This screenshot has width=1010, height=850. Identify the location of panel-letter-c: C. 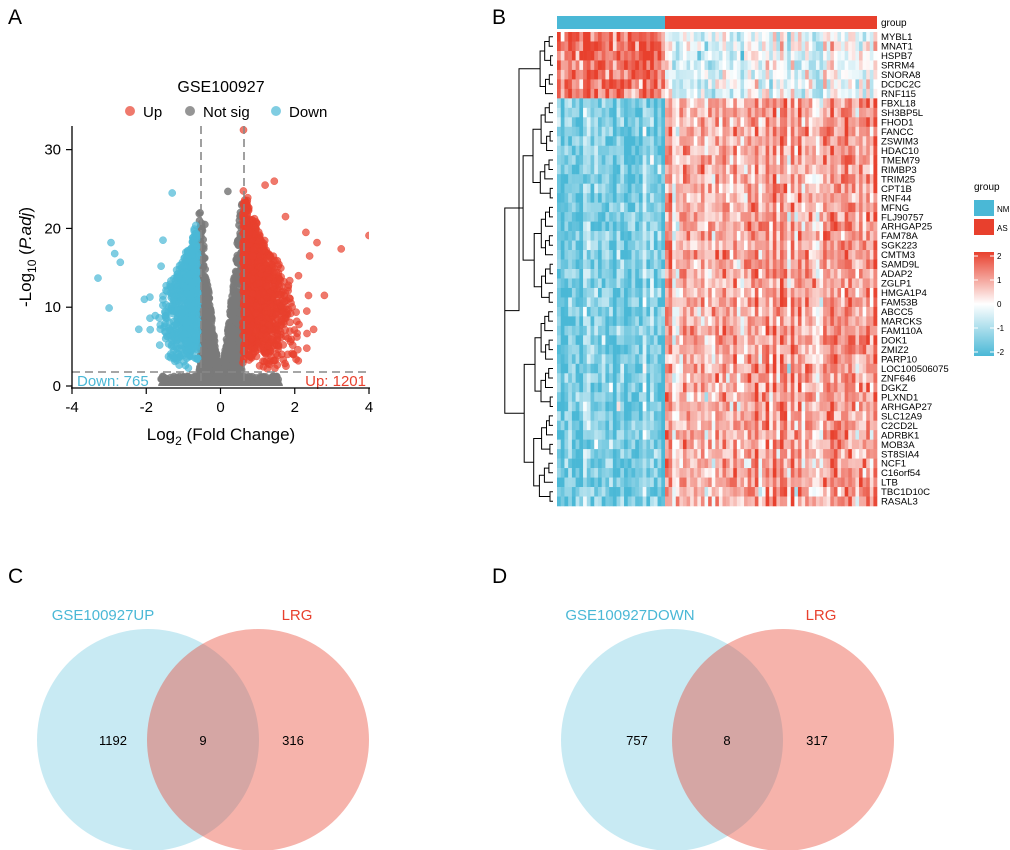
(15, 576).